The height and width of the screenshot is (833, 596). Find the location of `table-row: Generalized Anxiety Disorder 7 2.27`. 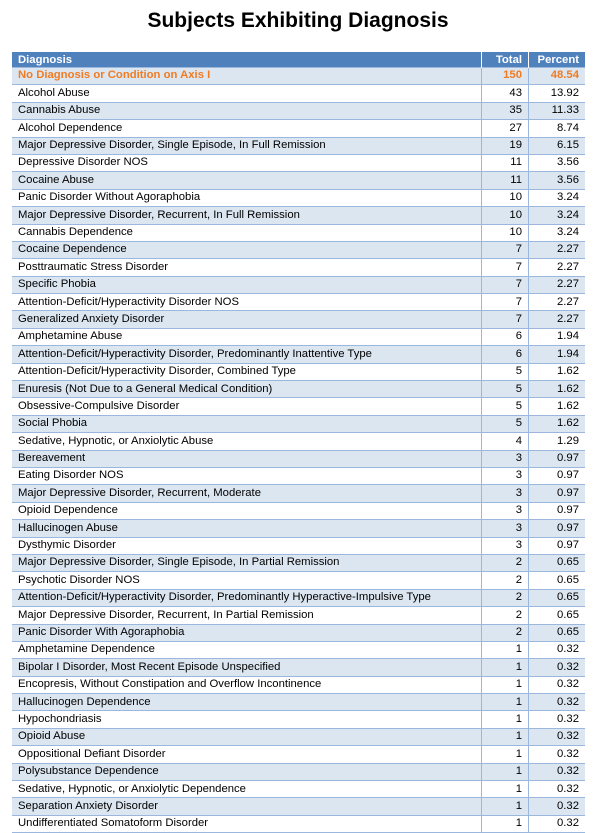

table-row: Generalized Anxiety Disorder 7 2.27 is located at coordinates (298, 319).